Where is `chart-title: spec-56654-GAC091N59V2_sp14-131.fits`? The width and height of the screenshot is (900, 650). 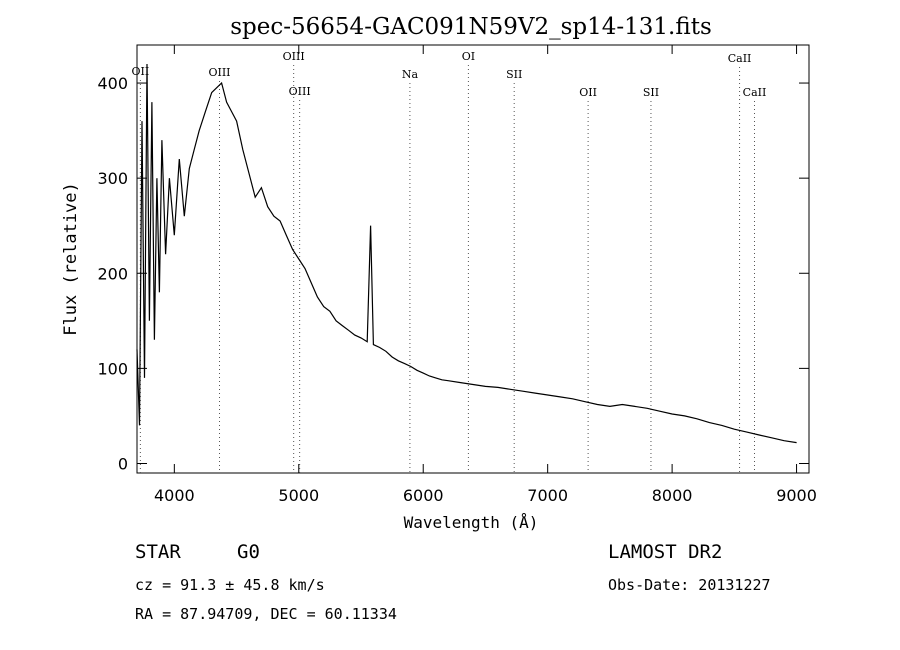 chart-title: spec-56654-GAC091N59V2_sp14-131.fits is located at coordinates (471, 27).